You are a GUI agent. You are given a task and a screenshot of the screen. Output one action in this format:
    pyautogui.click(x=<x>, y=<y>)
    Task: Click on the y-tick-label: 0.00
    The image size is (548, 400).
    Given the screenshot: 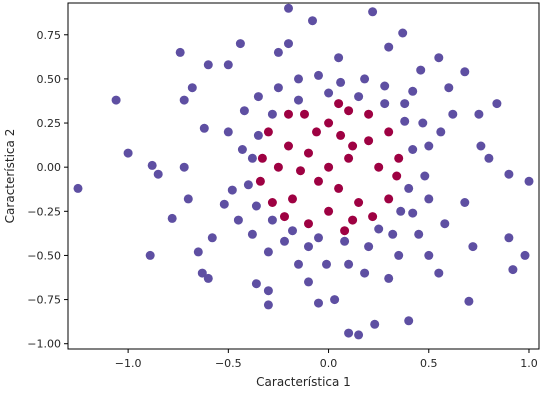 What is the action you would take?
    pyautogui.click(x=49, y=167)
    